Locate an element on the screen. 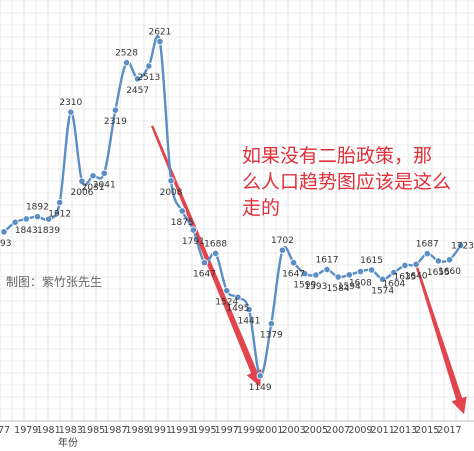  x-tick-label: 1989 is located at coordinates (138, 430).